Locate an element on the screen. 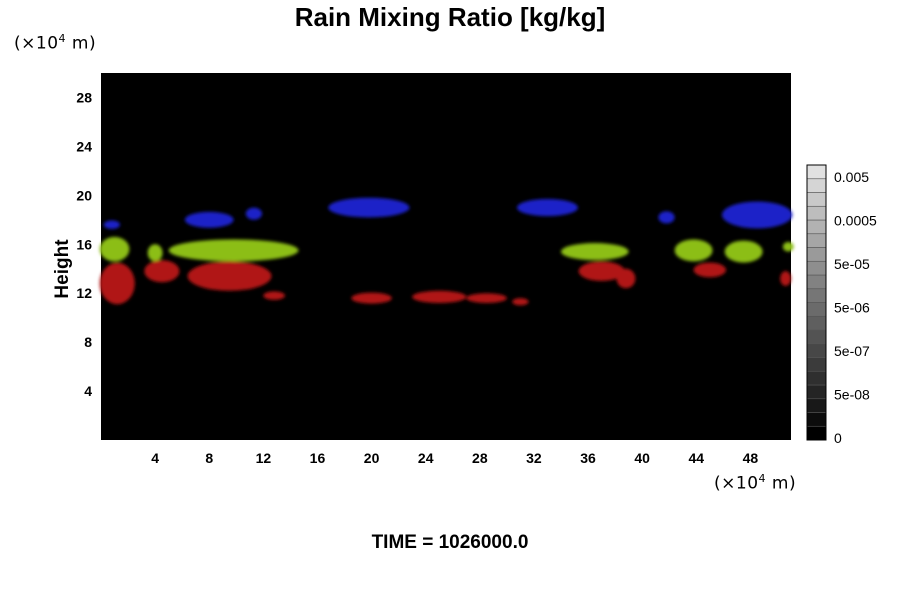 The image size is (900, 600). colorbar-label: 0 is located at coordinates (838, 438).